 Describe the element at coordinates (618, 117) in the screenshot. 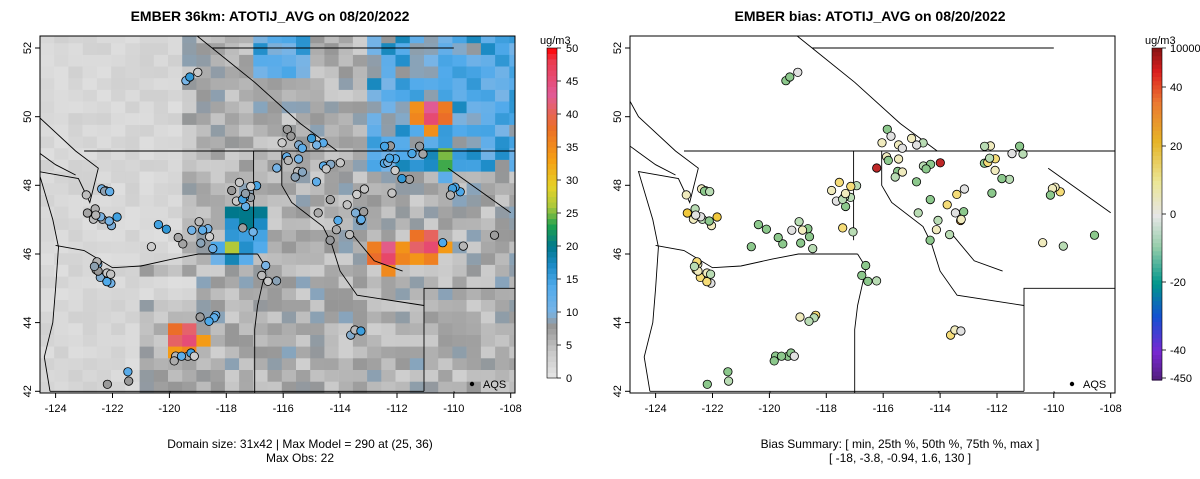

I see `y-tick-label: 50` at that location.